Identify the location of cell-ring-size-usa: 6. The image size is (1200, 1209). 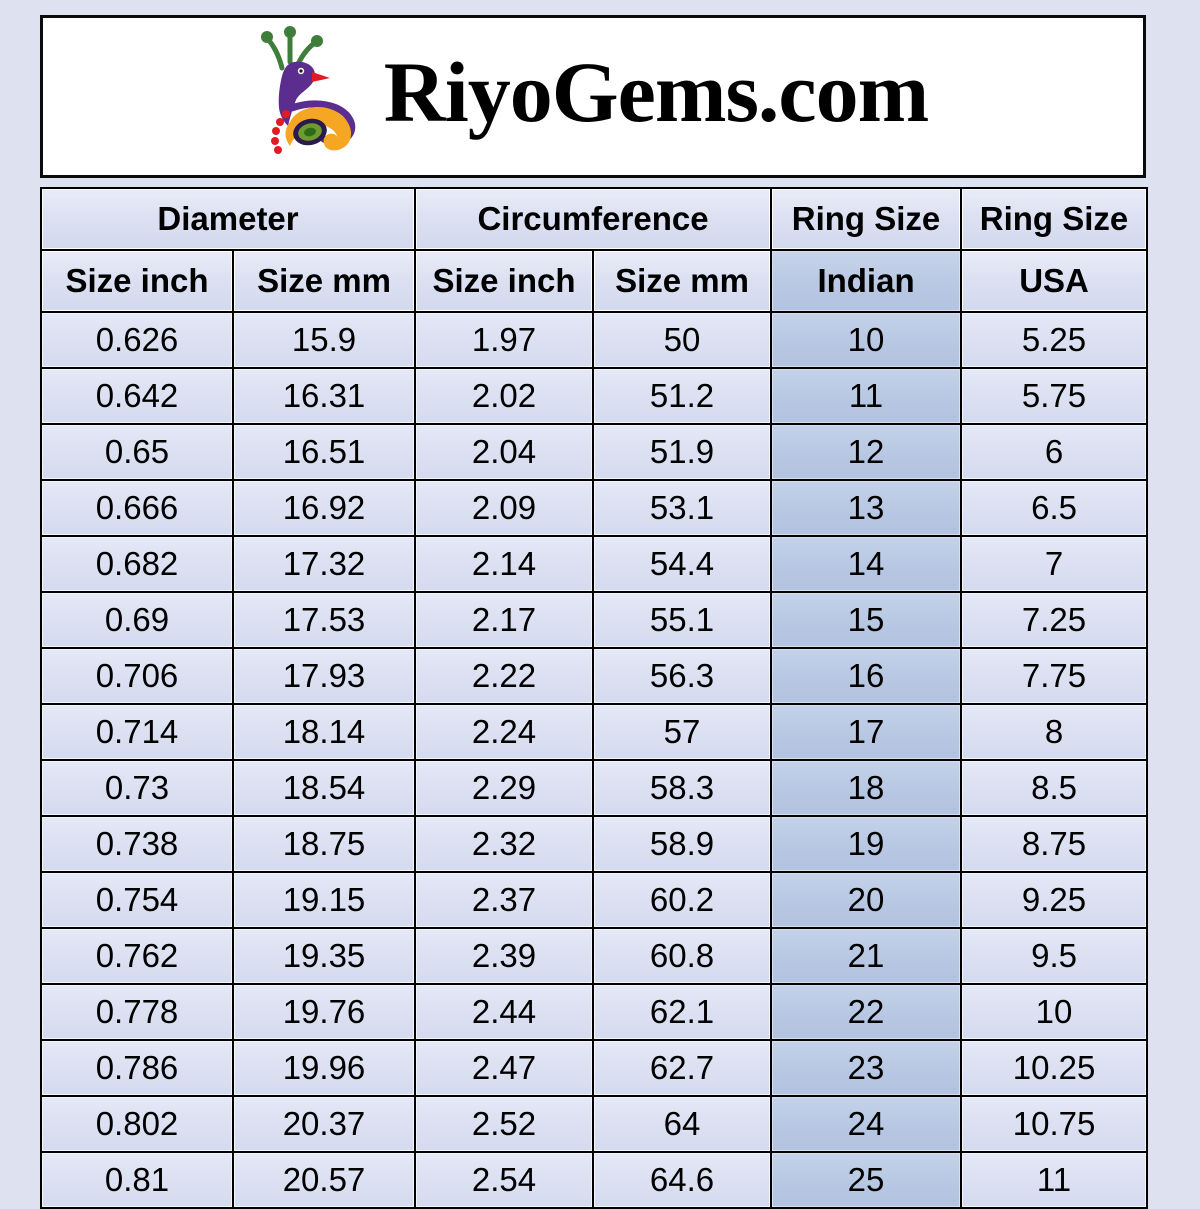
(1054, 452).